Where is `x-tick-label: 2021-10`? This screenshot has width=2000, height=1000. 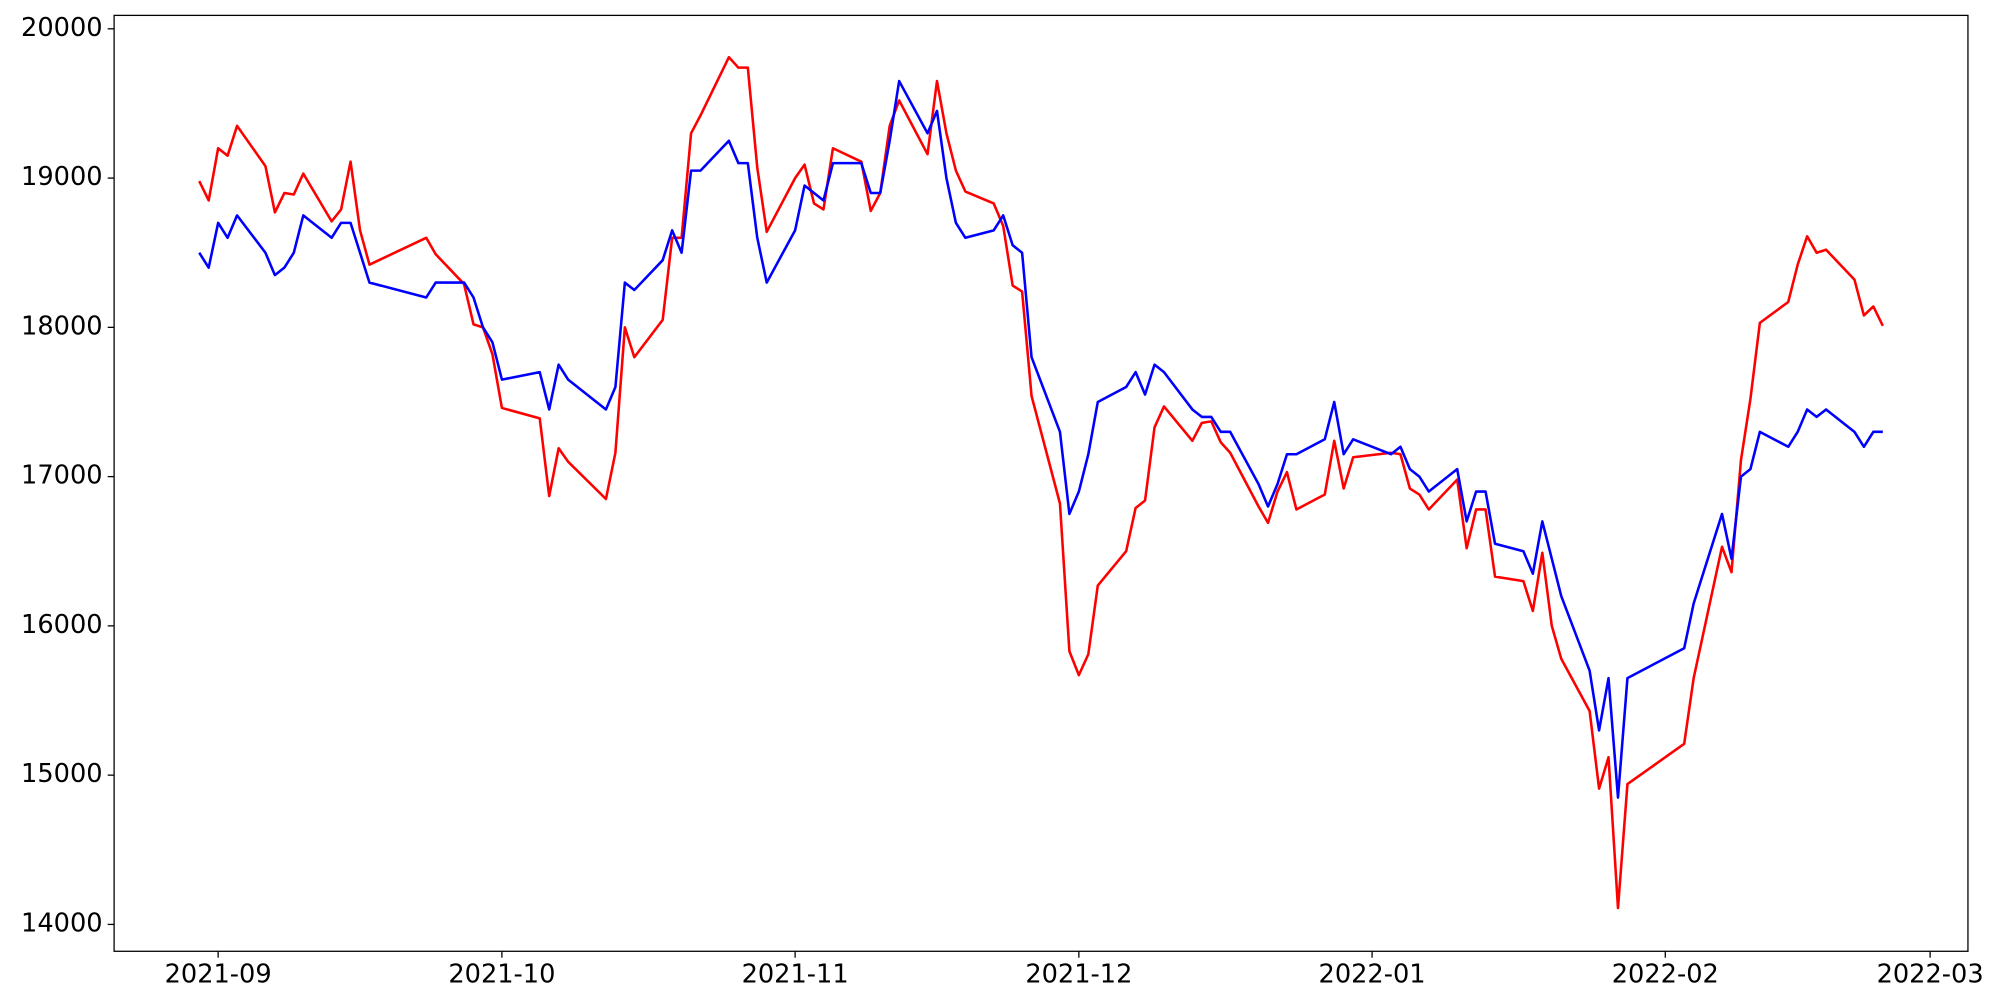
x-tick-label: 2021-10 is located at coordinates (501, 975).